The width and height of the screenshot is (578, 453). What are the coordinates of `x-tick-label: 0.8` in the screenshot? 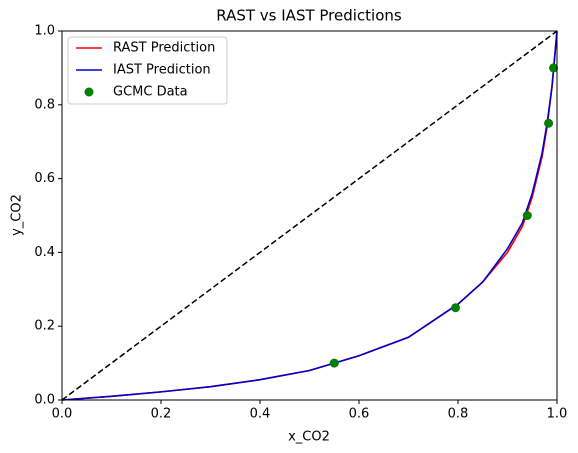 It's located at (458, 414).